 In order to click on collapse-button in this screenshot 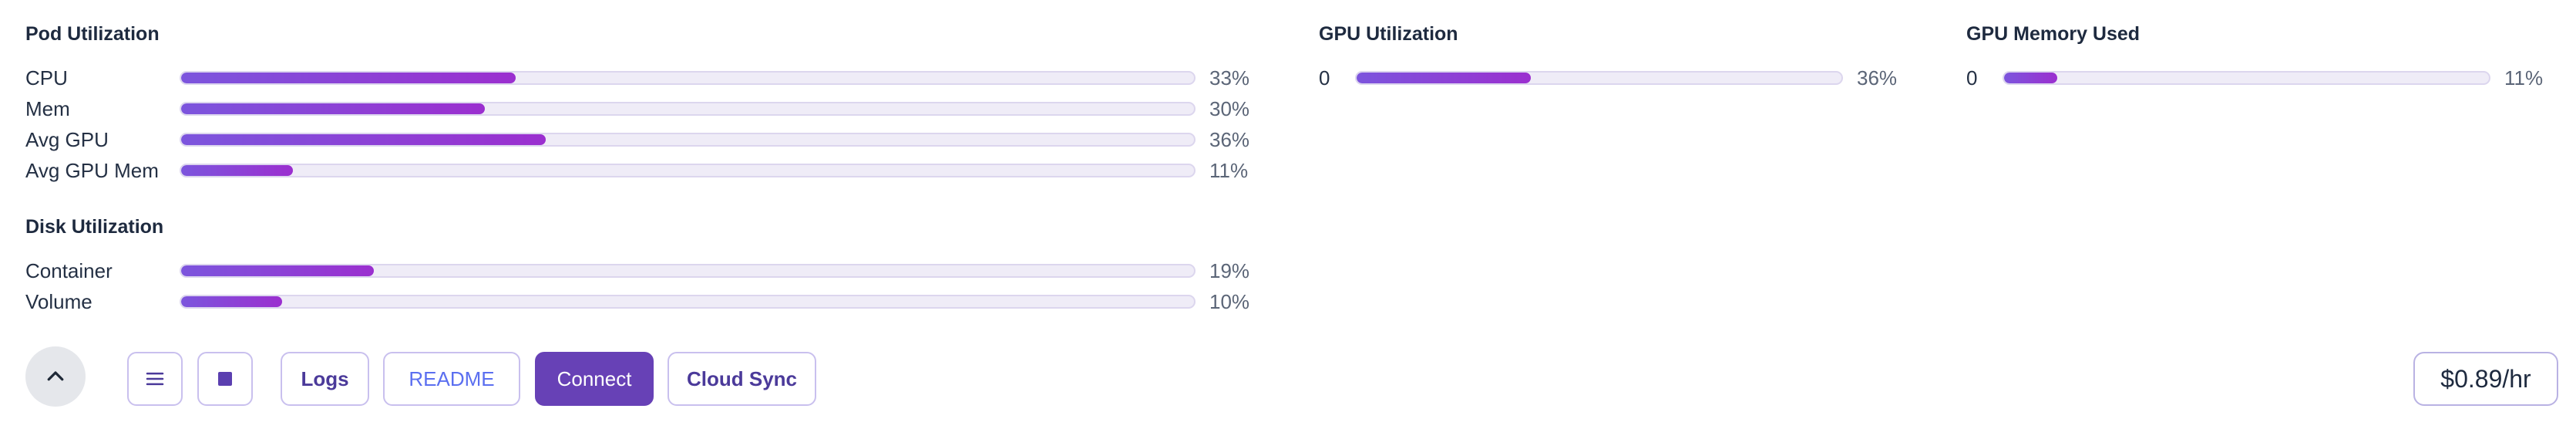, I will do `click(55, 376)`.